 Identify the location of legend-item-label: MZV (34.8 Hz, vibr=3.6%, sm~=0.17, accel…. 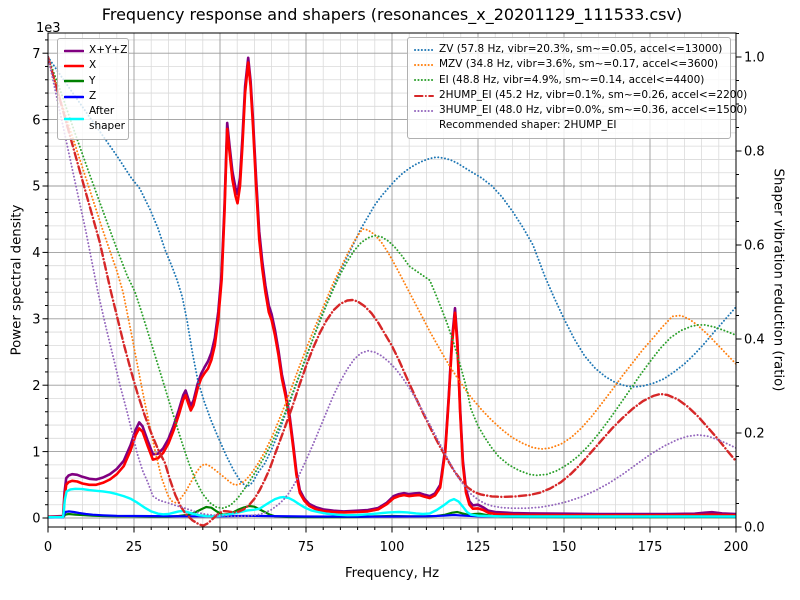
(579, 64).